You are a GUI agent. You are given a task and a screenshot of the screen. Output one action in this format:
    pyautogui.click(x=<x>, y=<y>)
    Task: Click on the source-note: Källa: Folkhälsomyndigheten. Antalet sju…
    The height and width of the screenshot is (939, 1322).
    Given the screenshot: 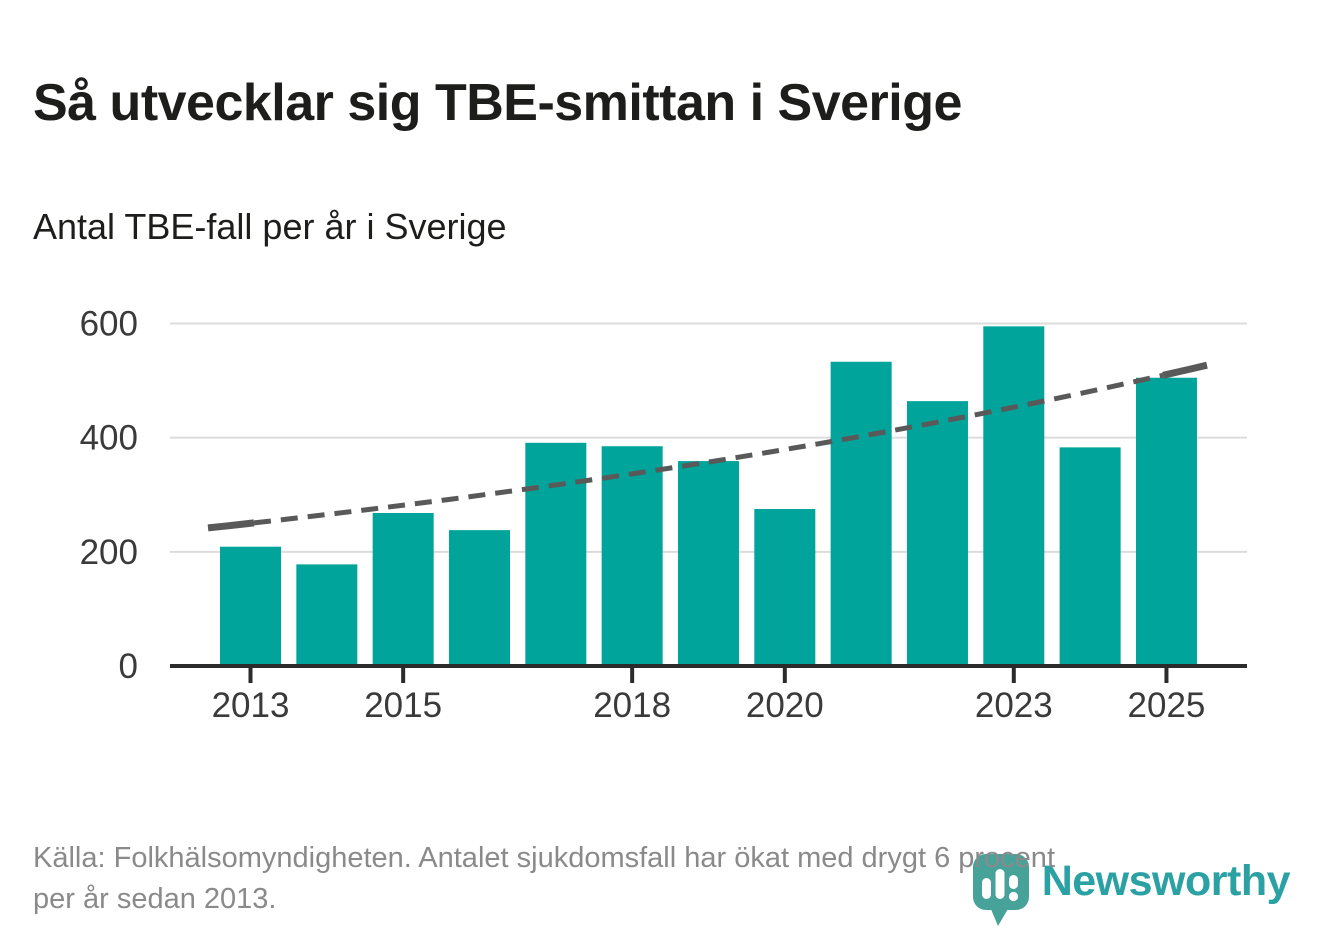 What is the action you would take?
    pyautogui.click(x=668, y=879)
    